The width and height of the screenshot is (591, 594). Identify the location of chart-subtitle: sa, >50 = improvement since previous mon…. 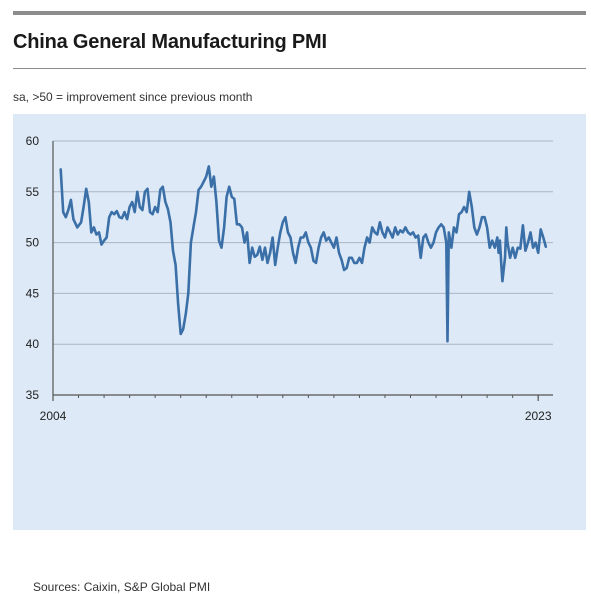
(133, 97).